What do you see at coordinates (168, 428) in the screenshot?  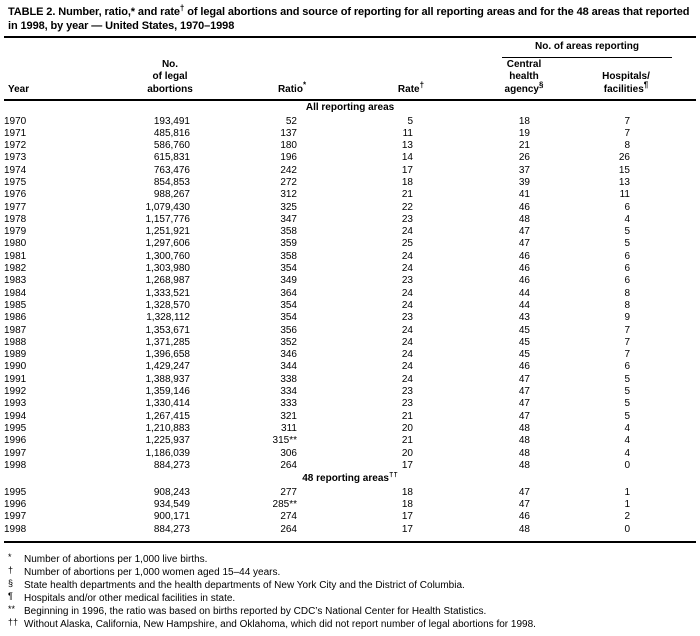 I see `value-cell: 1,210,883` at bounding box center [168, 428].